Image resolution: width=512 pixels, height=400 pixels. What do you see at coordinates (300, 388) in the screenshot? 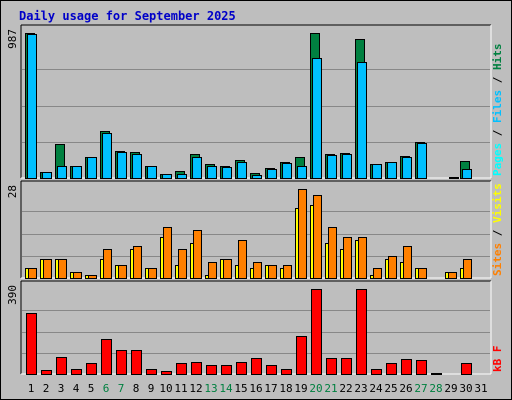
I see `day-label-19: 19` at bounding box center [300, 388].